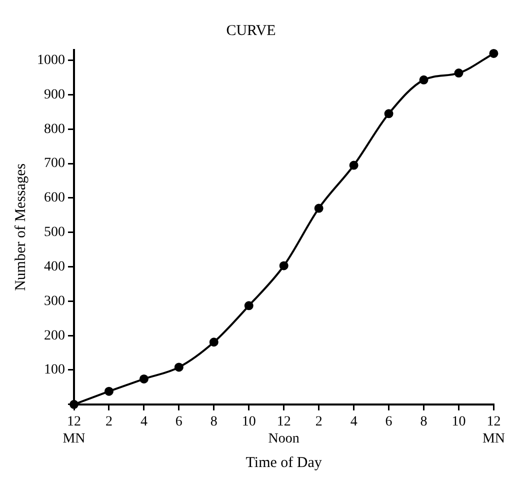 The image size is (517, 485). What do you see at coordinates (54, 198) in the screenshot?
I see `y-tick-label: 600` at bounding box center [54, 198].